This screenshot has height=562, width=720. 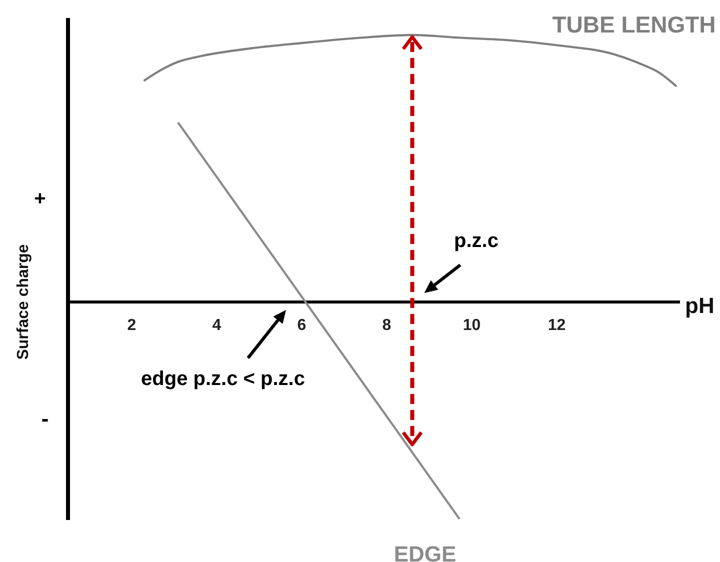 I want to click on annotation: edge p.z.c < p.z.c, so click(x=223, y=379).